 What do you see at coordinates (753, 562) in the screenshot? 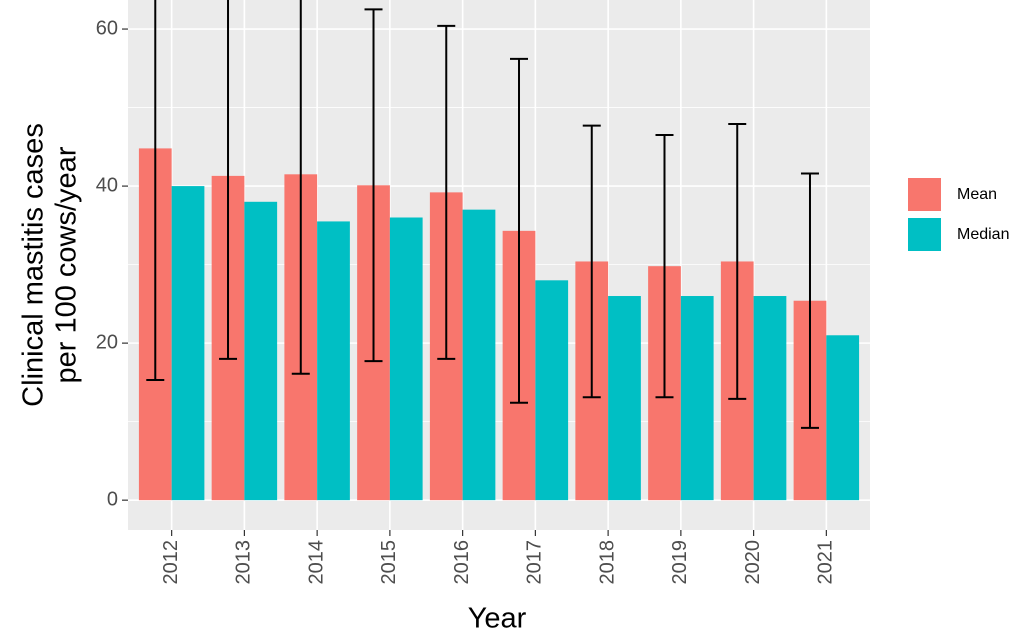
I see `x-tick-label: 2020` at bounding box center [753, 562].